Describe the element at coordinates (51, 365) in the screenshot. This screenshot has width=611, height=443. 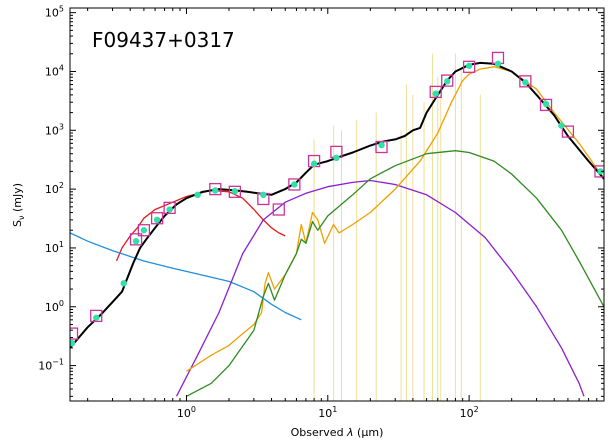
I see `y-tick-label: 10⁻¹` at that location.